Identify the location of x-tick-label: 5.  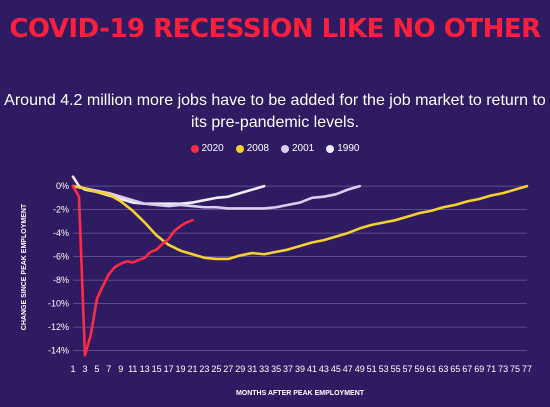
(96, 369).